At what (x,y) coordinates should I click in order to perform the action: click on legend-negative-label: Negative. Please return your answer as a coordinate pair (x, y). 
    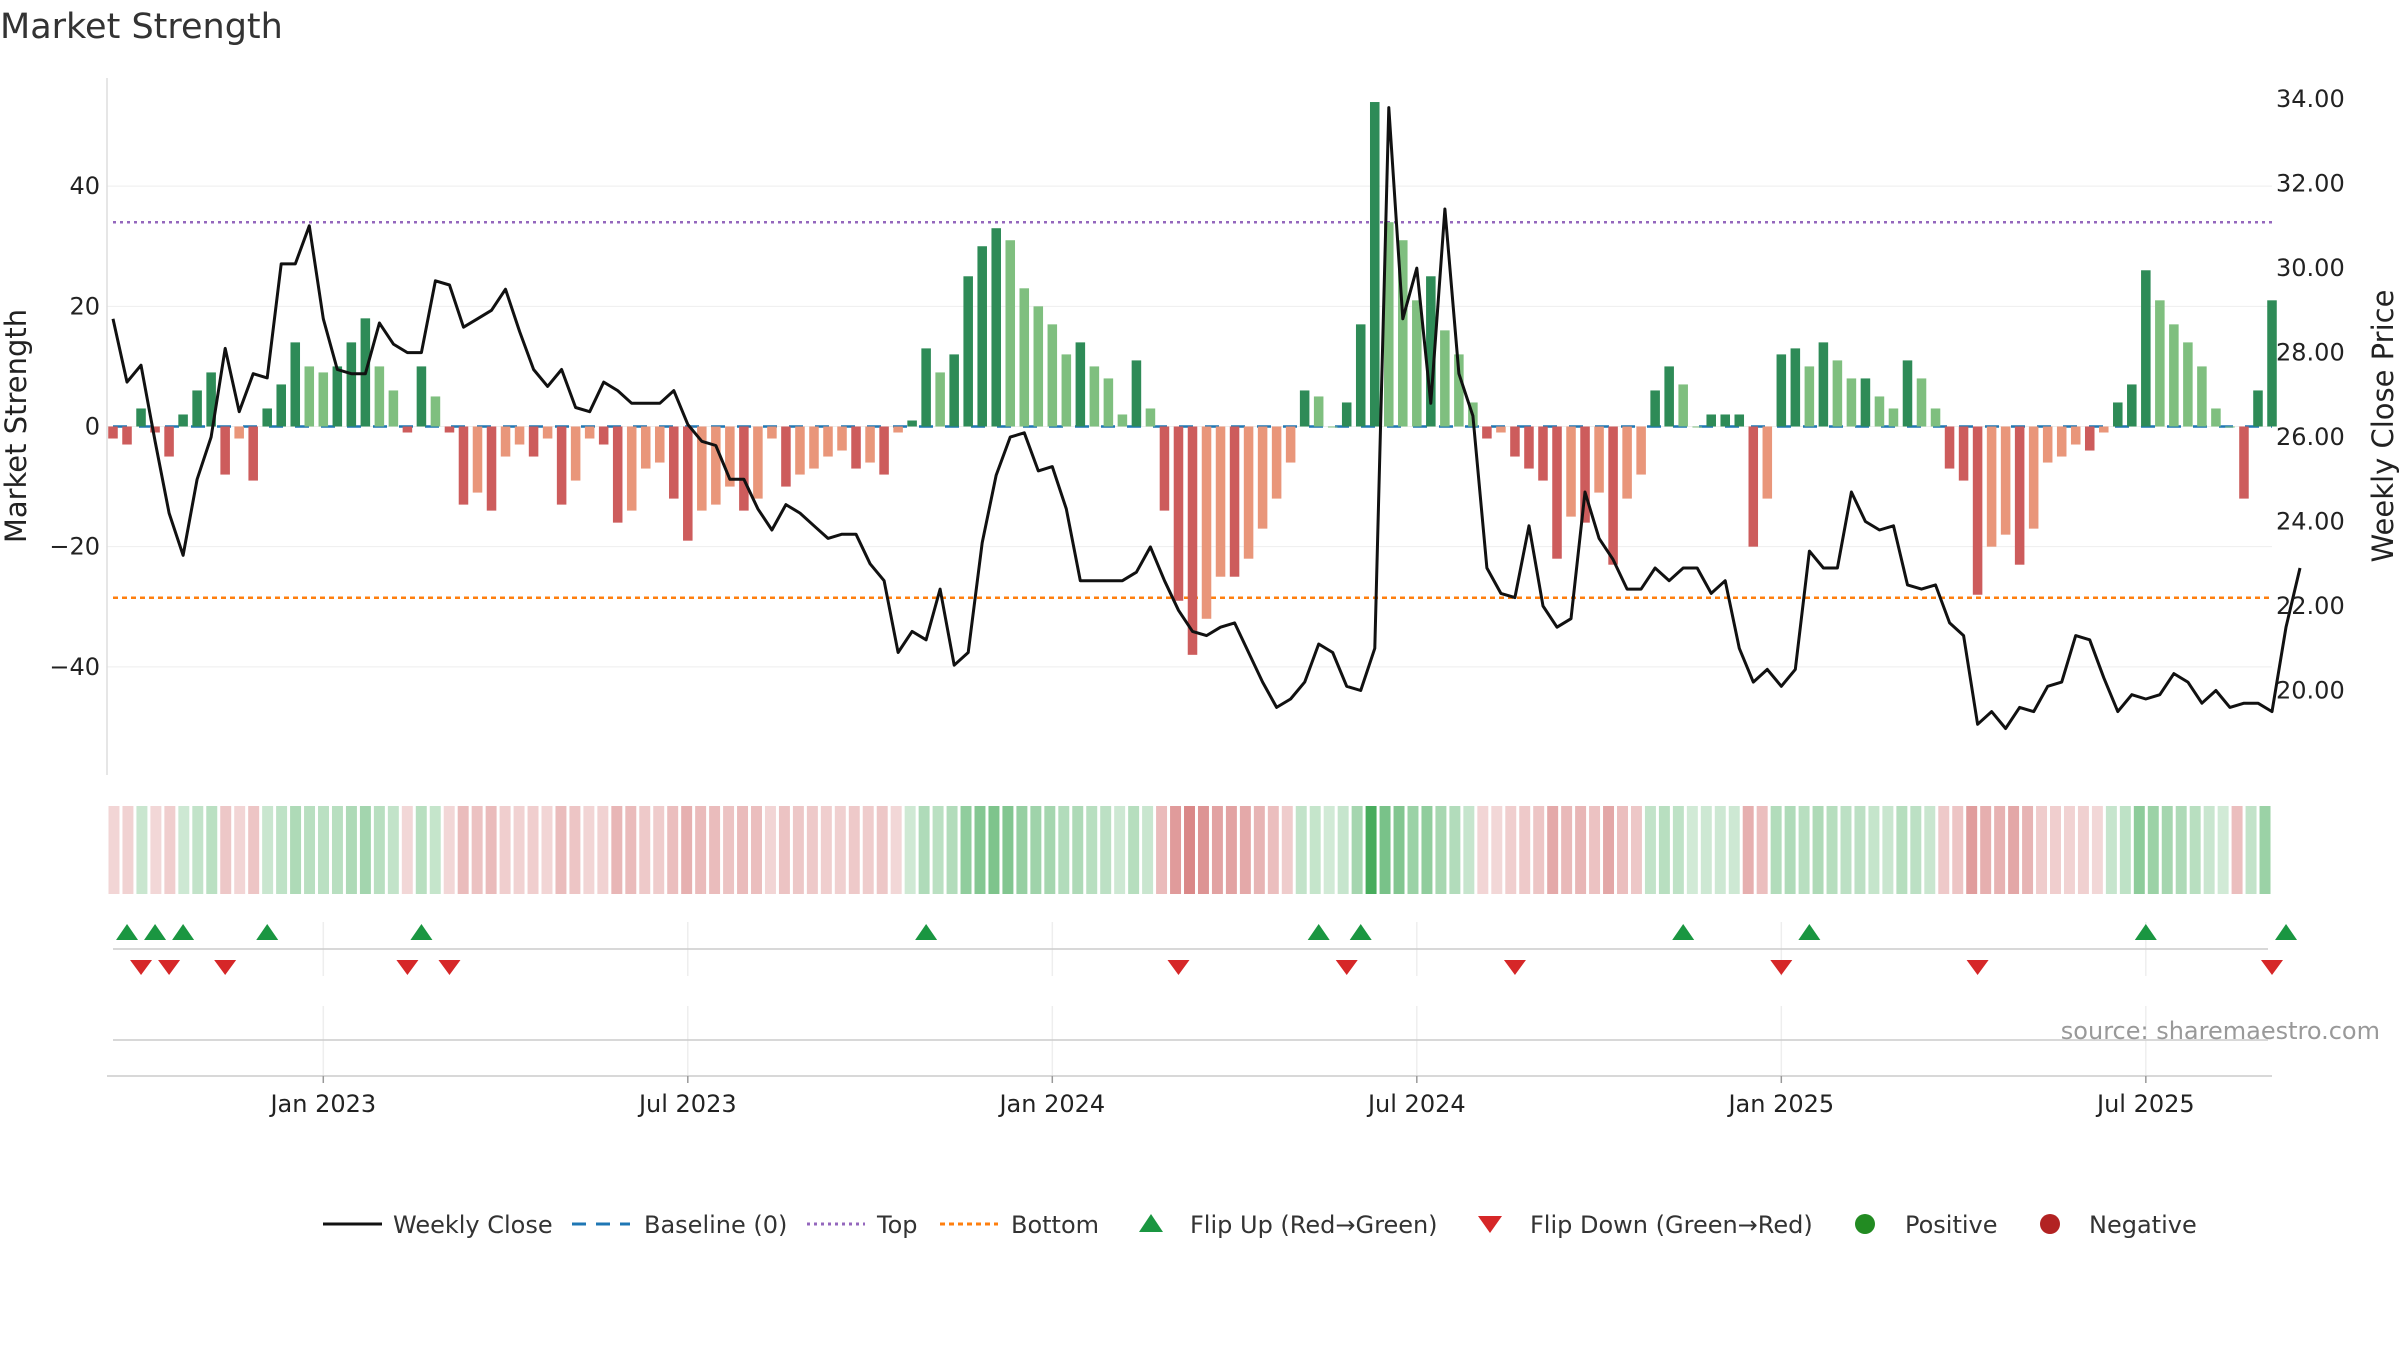
    Looking at the image, I should click on (2143, 1225).